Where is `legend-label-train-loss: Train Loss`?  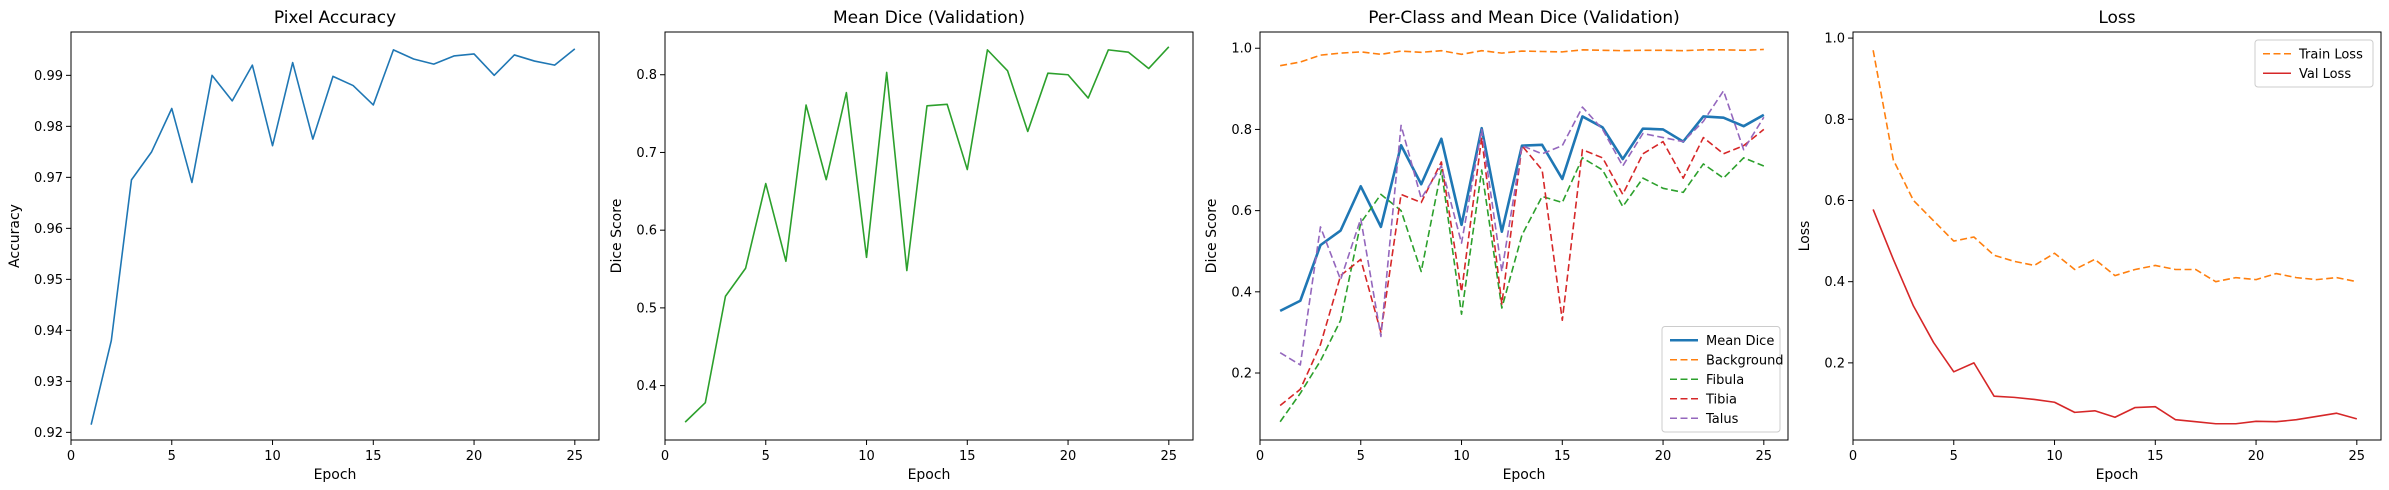
legend-label-train-loss: Train Loss is located at coordinates (2330, 54).